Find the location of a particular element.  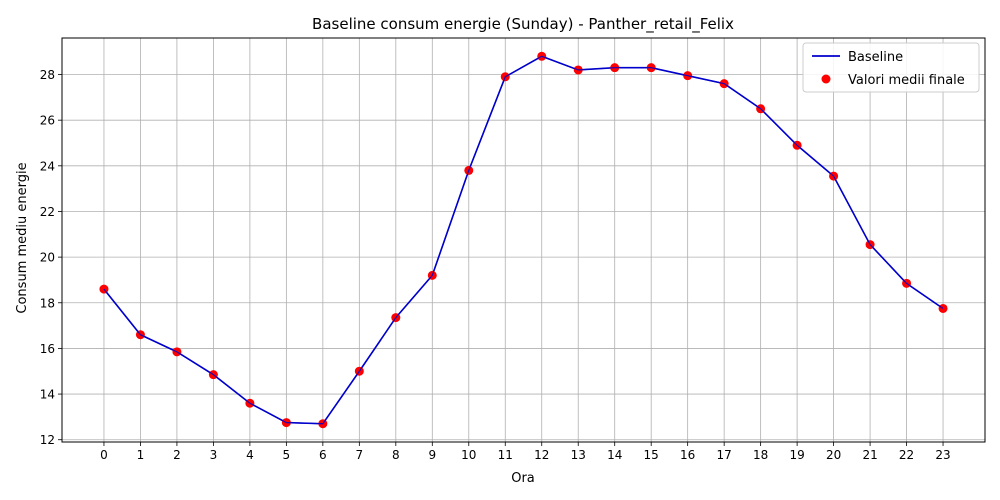

y-tick-label: 22 is located at coordinates (47, 212).